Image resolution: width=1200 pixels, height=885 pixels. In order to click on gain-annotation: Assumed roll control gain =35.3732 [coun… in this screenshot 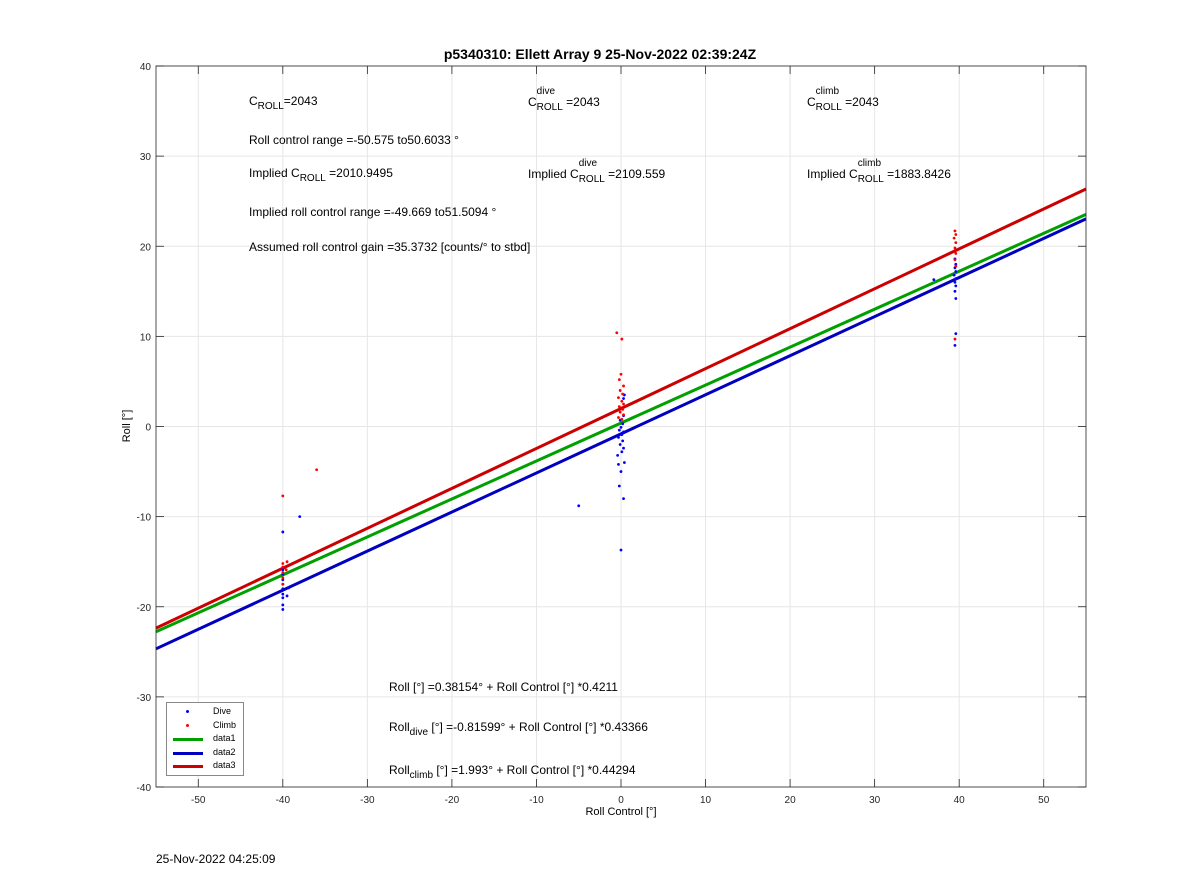, I will do `click(390, 247)`.